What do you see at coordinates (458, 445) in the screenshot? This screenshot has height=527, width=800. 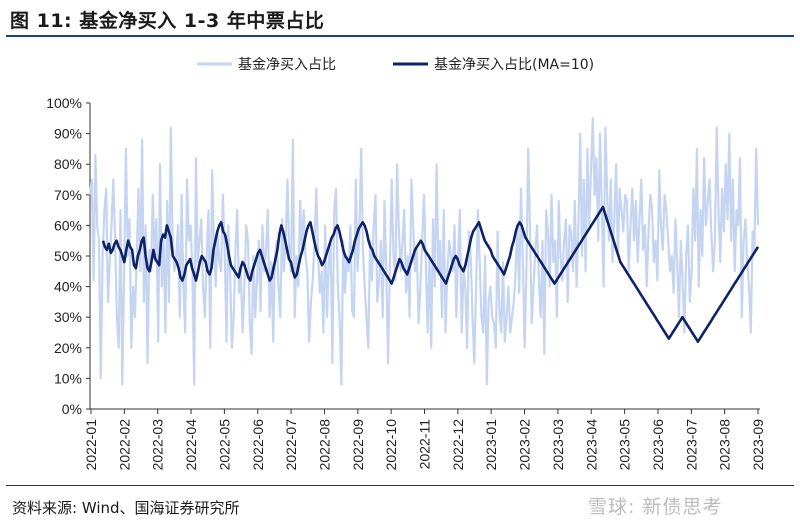 I see `x-tick-label: 2022-12` at bounding box center [458, 445].